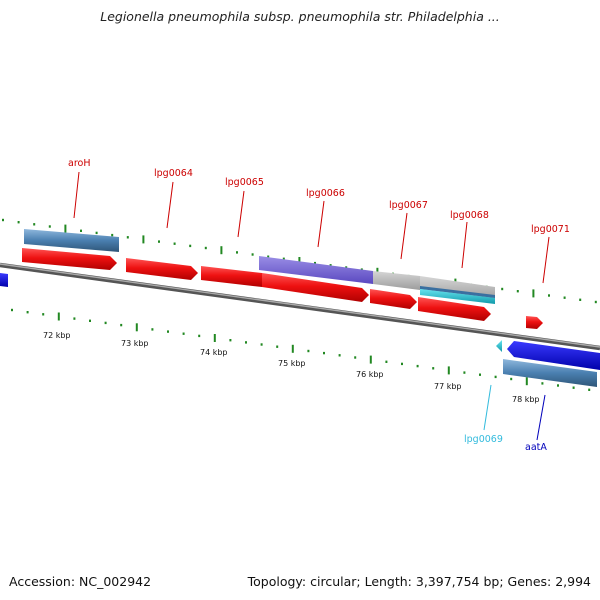  Describe the element at coordinates (4, 280) in the screenshot. I see `cds-arrow-left-edge` at that location.